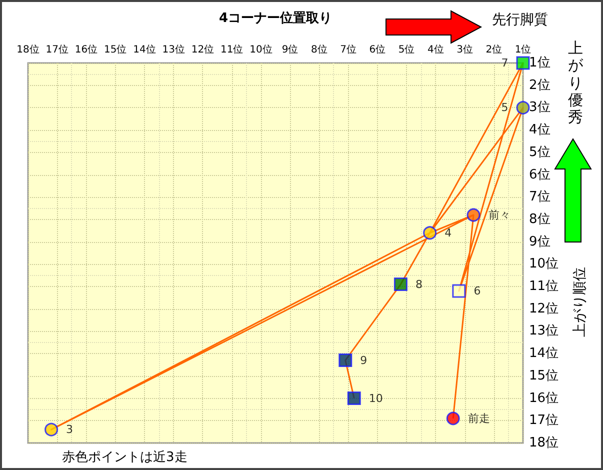  Describe the element at coordinates (539, 242) in the screenshot. I see `y-tick-label: 9位` at that location.